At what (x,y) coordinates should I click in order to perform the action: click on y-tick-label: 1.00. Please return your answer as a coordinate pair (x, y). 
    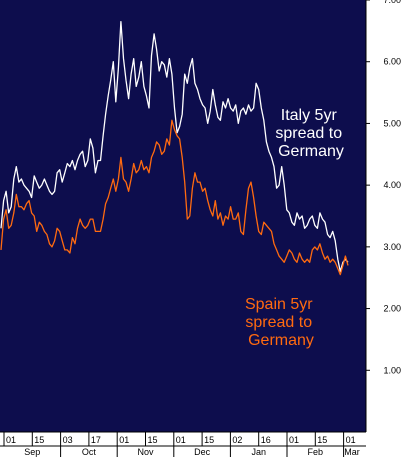
    Looking at the image, I should click on (392, 370).